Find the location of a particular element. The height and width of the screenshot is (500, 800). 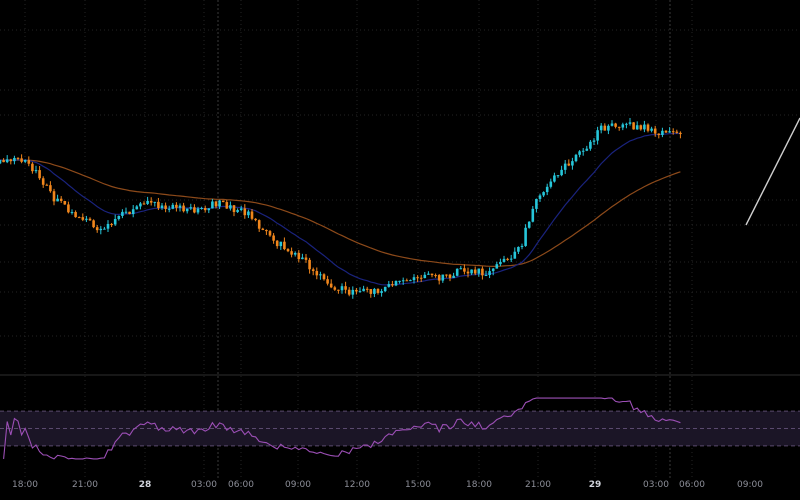

x-tick-label: 18:00 is located at coordinates (25, 485).